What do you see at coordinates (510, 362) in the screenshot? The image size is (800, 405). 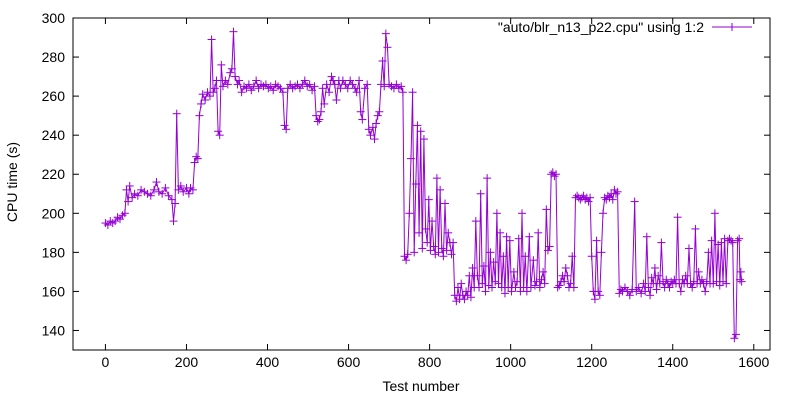 I see `x-tick-label: 1000` at bounding box center [510, 362].